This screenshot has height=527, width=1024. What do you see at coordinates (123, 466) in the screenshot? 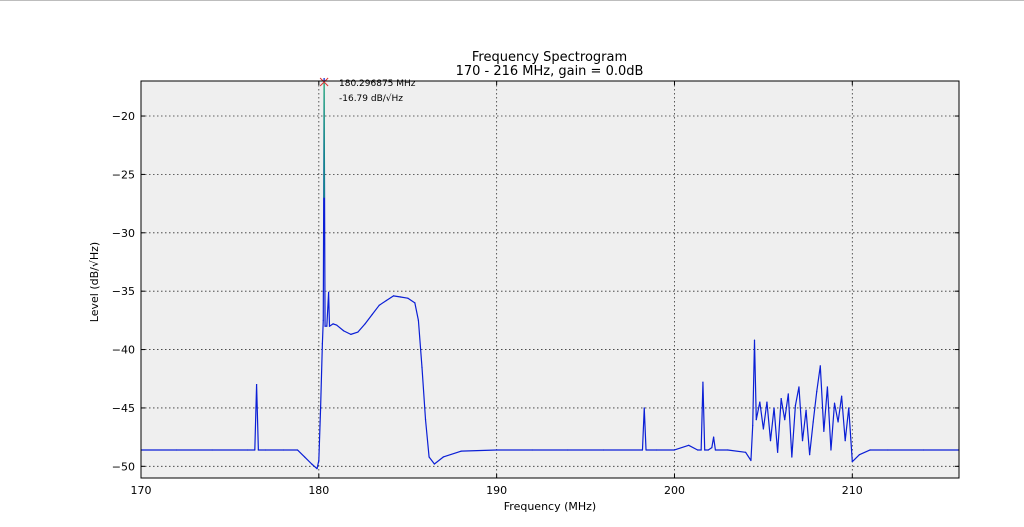
I see `y-tick-label: −50` at bounding box center [123, 466].